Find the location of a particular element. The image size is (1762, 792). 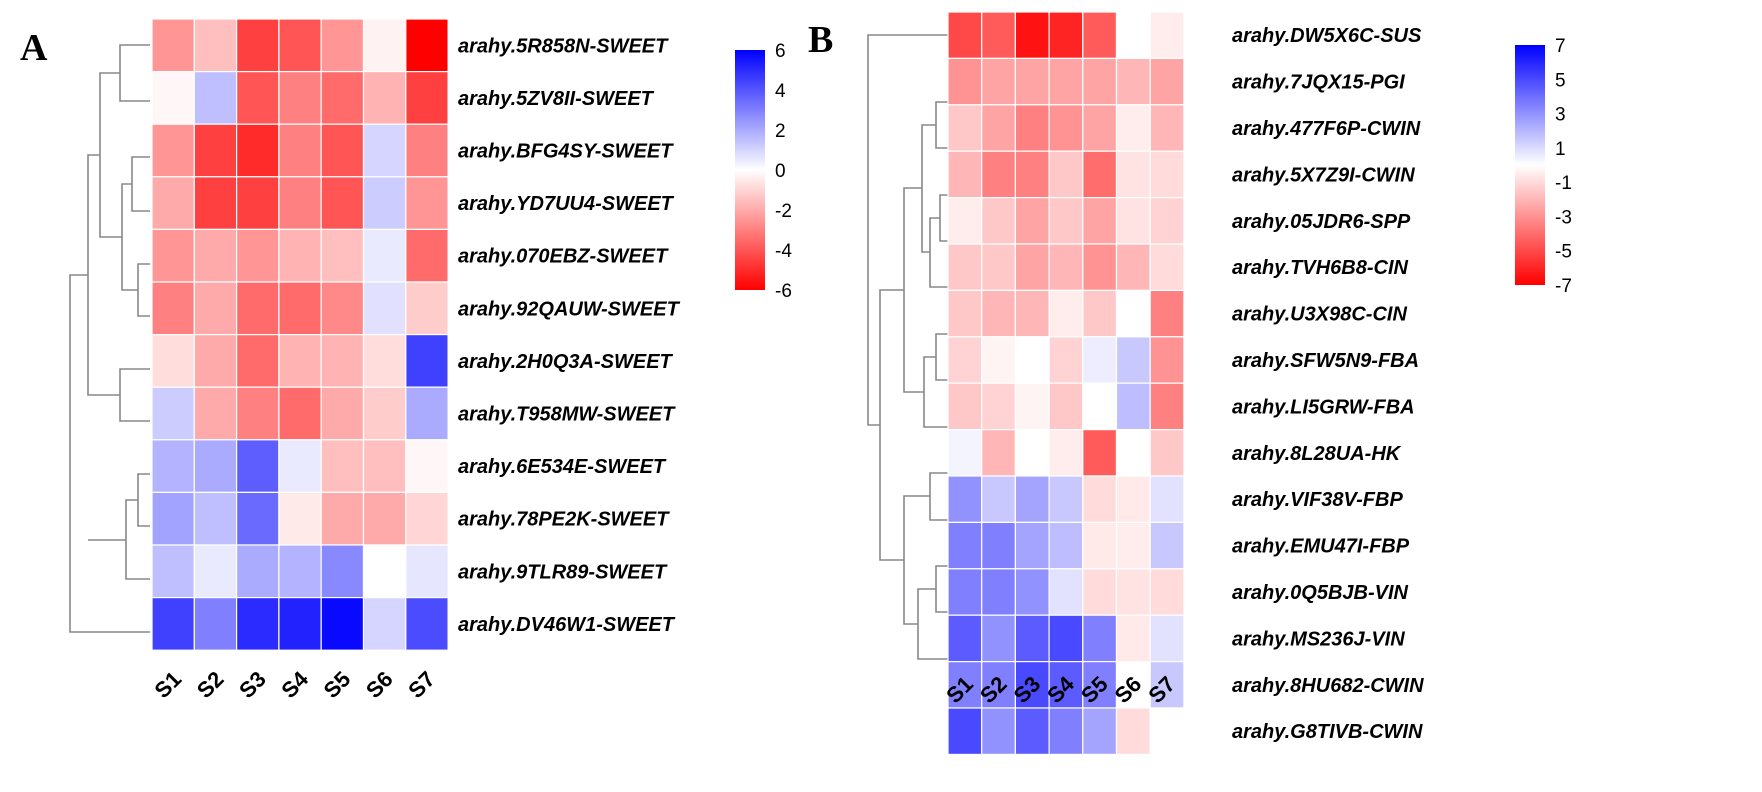

gene-label: arahy.92QAUW-SWEET is located at coordinates (569, 309).